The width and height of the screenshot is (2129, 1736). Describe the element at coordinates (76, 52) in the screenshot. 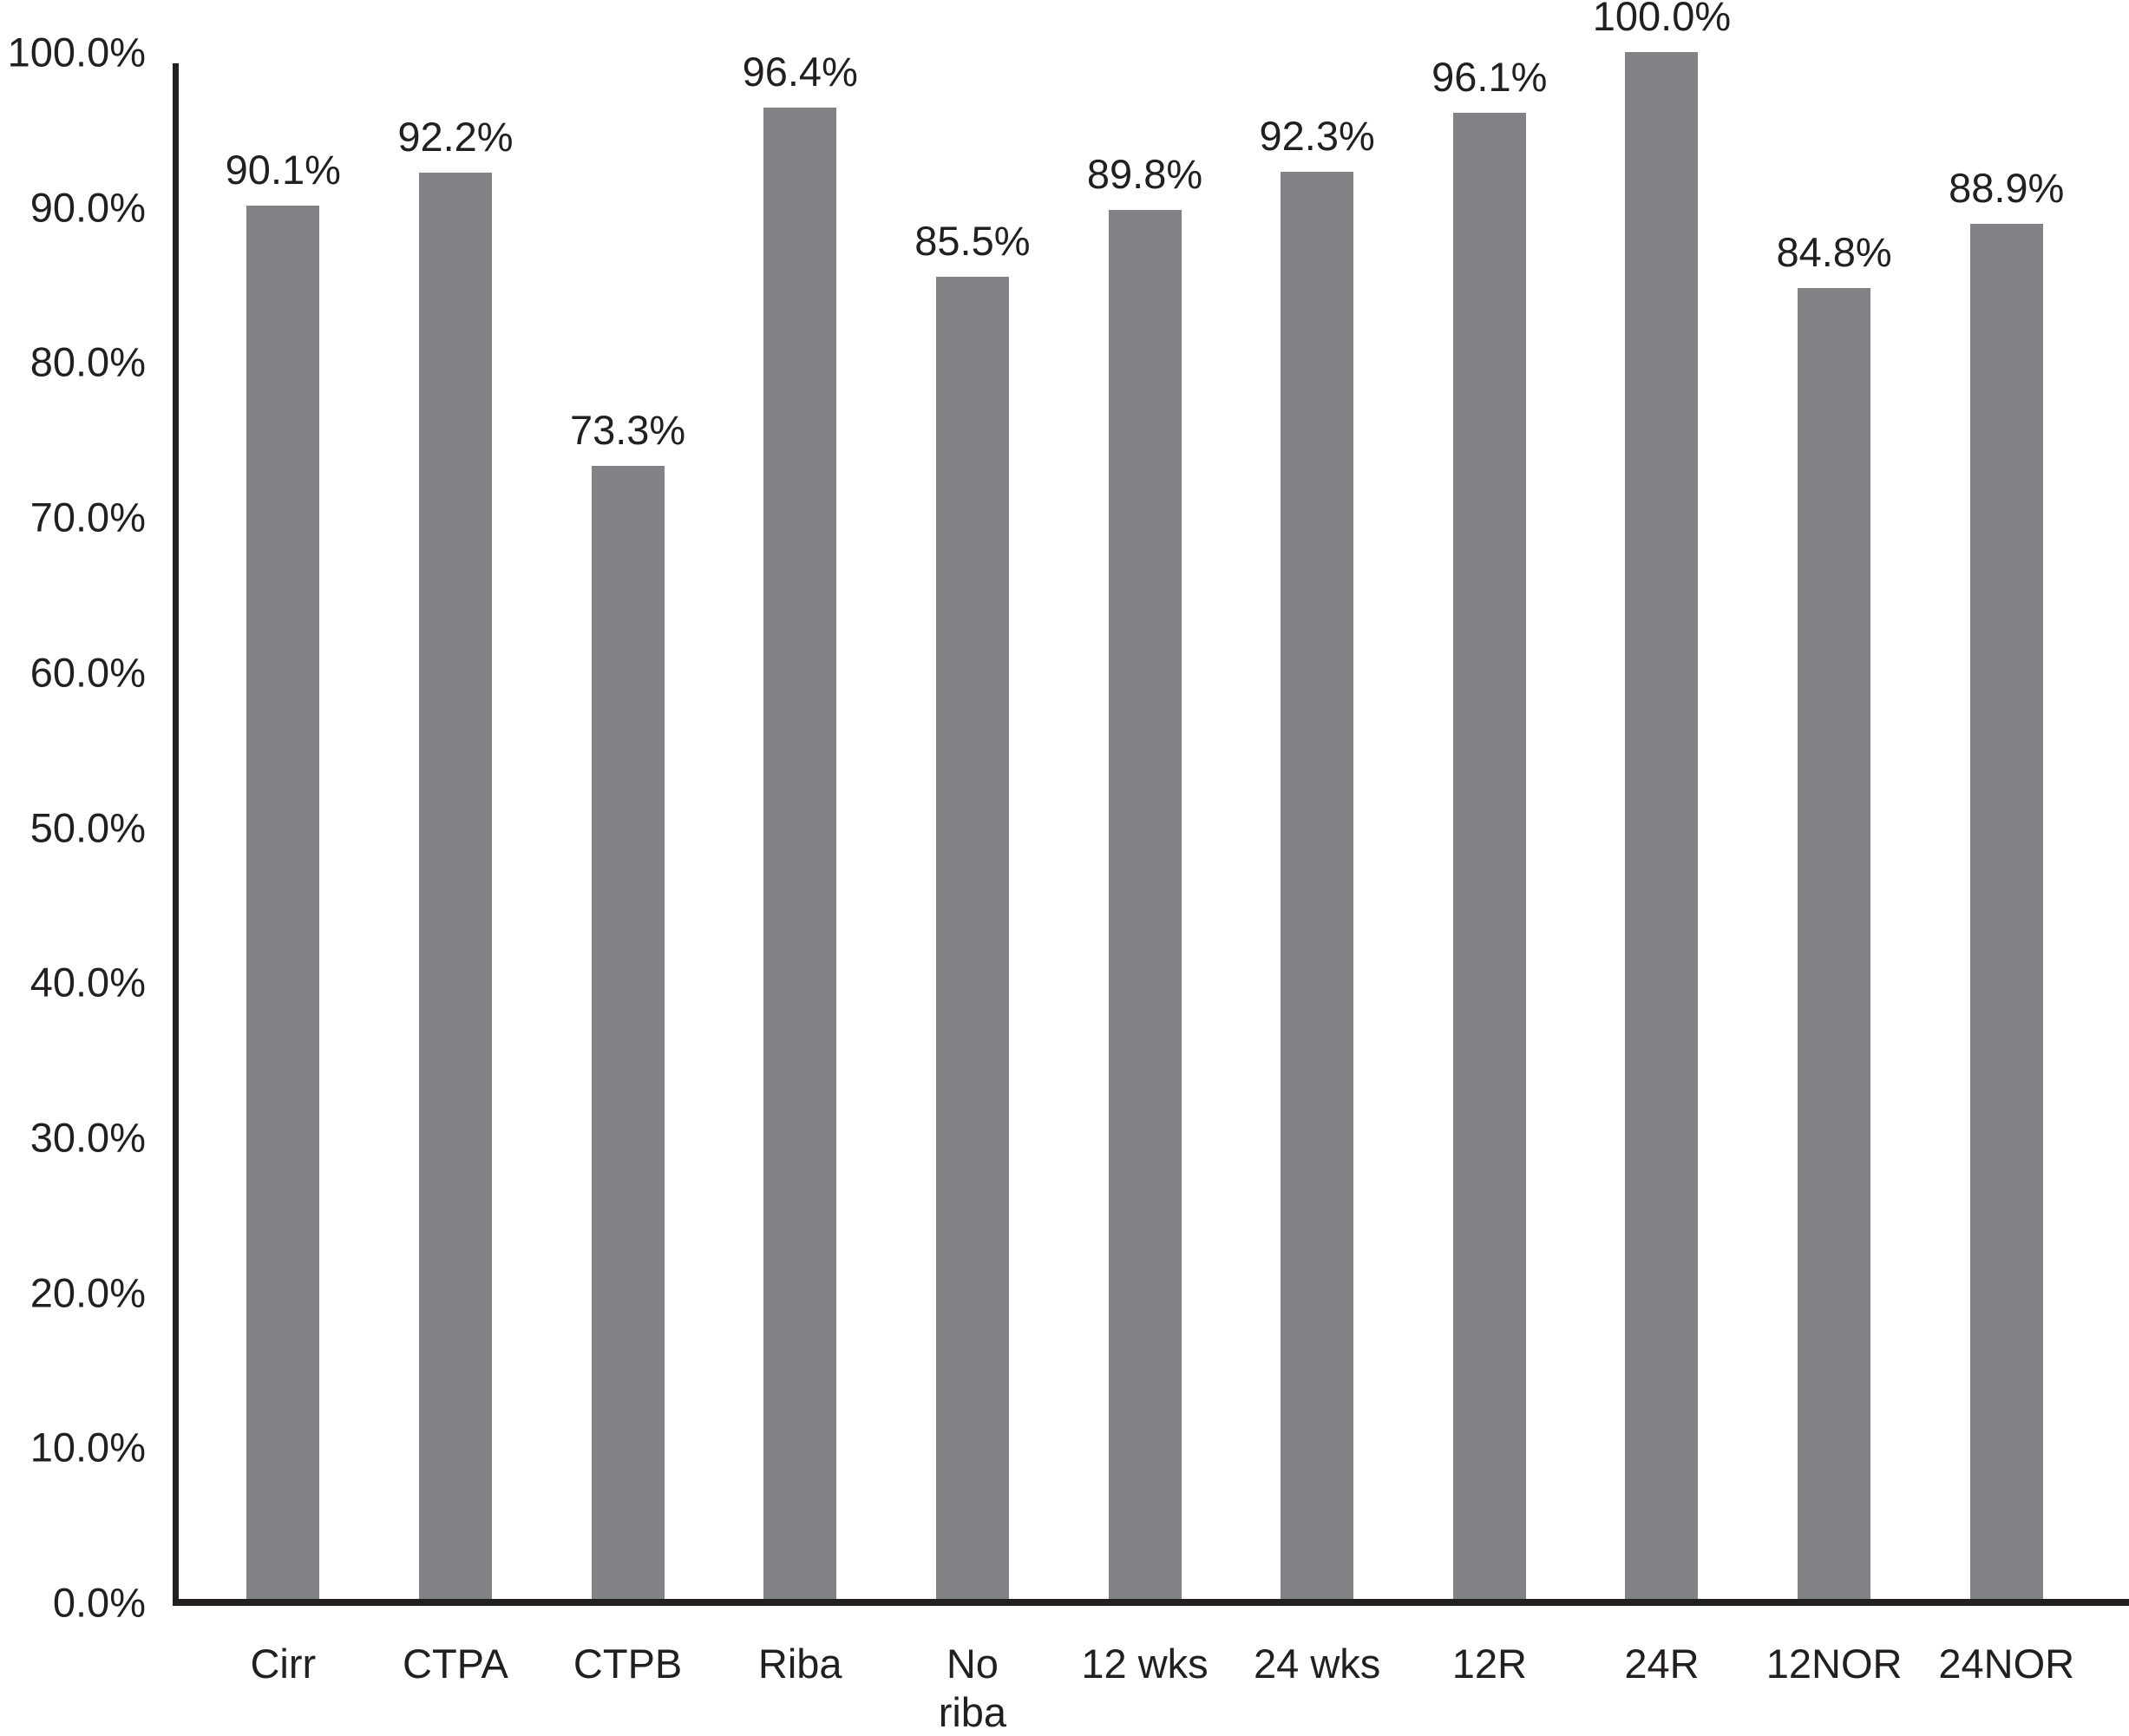

I see `y-tick-label: 100.0%` at that location.